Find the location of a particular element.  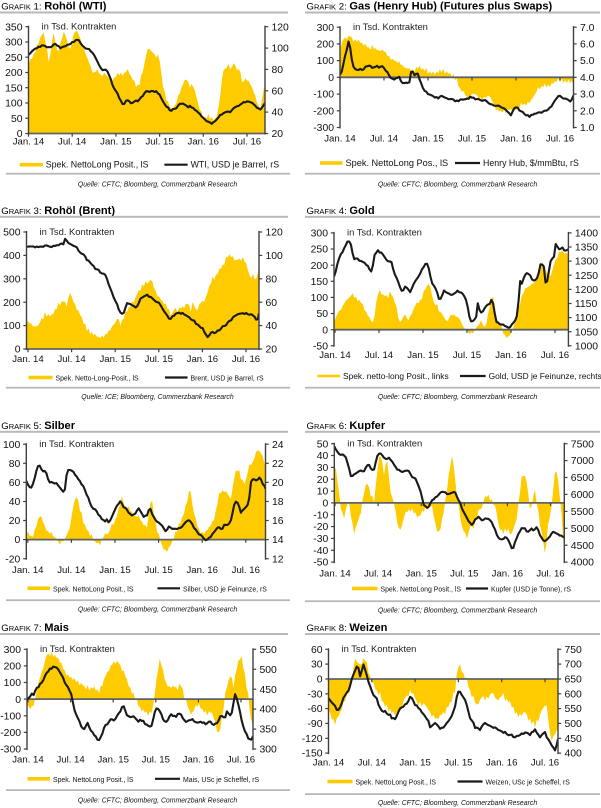

svg-text: 150 is located at coordinates (320, 282).